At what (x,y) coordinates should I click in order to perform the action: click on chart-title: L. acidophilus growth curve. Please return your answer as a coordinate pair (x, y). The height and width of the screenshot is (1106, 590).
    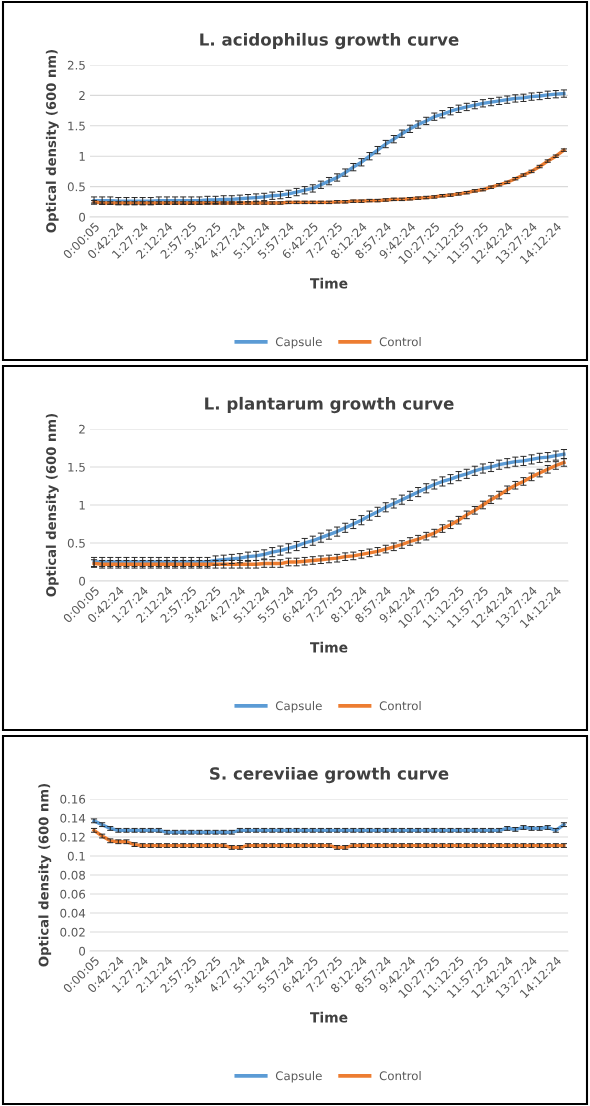
    Looking at the image, I should click on (329, 41).